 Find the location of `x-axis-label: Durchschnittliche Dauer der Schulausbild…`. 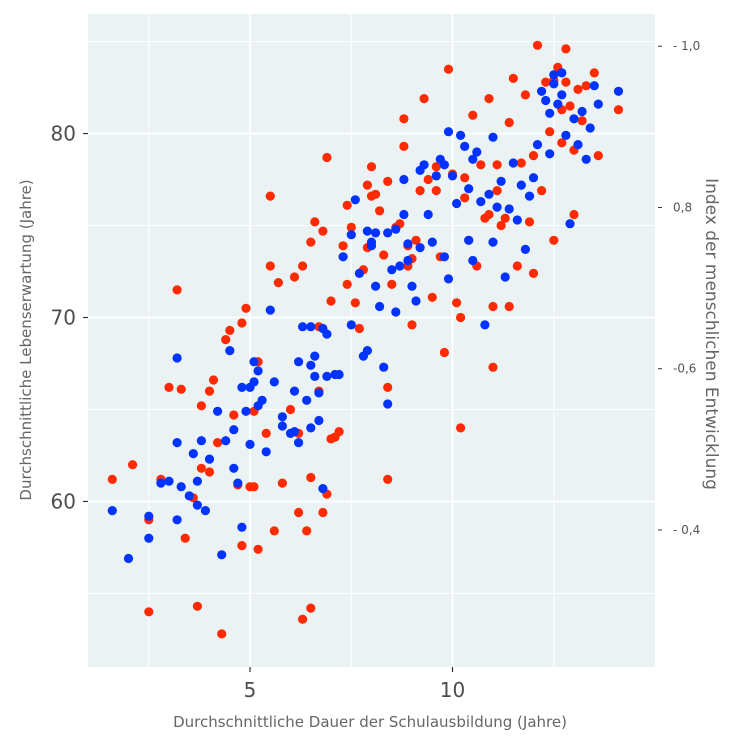

x-axis-label: Durchschnittliche Dauer der Schulausbild… is located at coordinates (370, 722).